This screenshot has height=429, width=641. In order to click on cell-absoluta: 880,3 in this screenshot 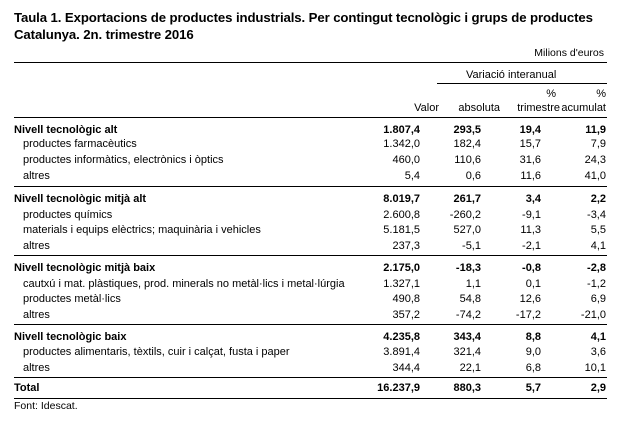, I will do `click(467, 388)`.